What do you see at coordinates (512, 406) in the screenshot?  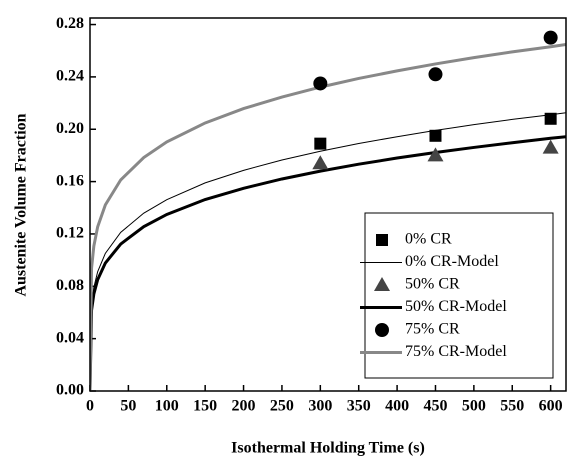 I see `x-tick-label: 550` at bounding box center [512, 406].